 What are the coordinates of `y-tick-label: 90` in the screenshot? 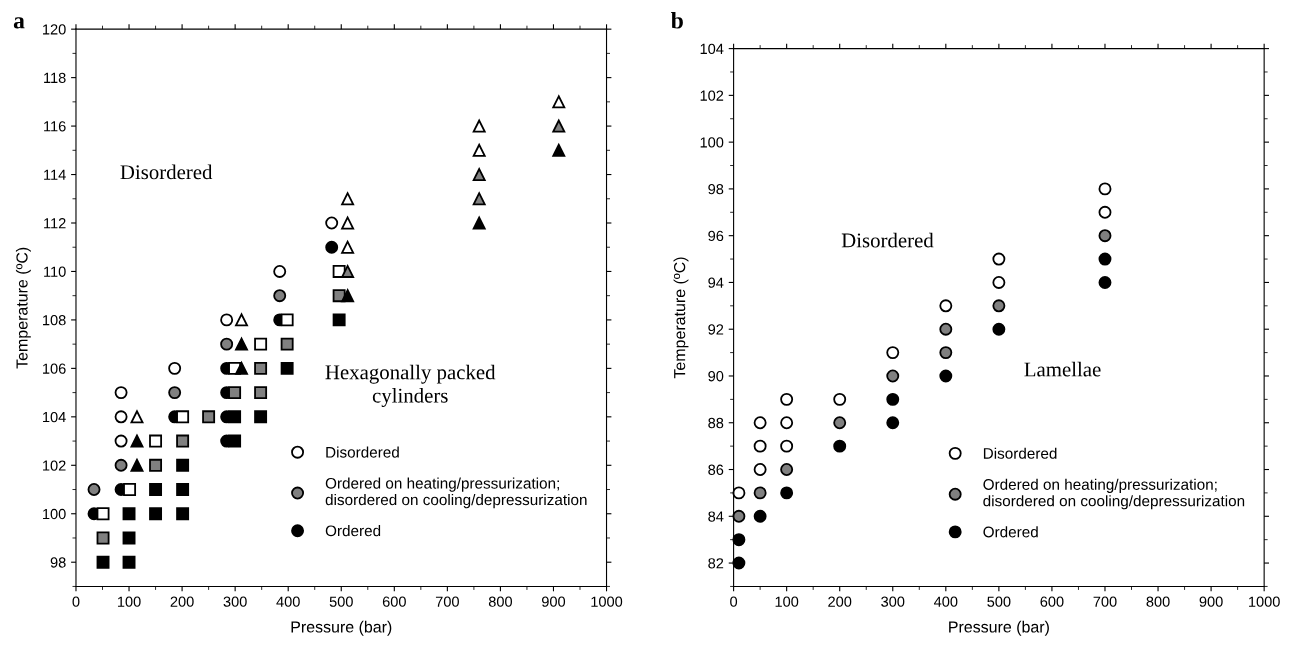 It's located at (716, 376).